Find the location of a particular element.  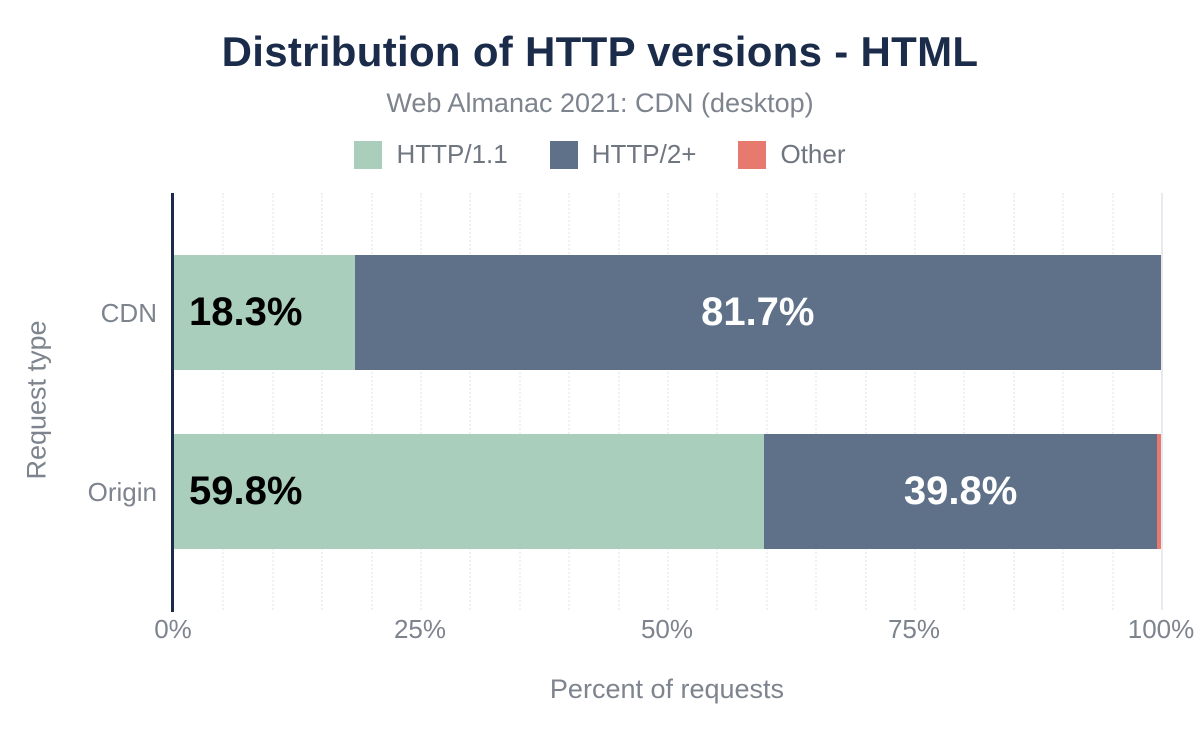

legend-label: HTTP/2+ is located at coordinates (644, 154).